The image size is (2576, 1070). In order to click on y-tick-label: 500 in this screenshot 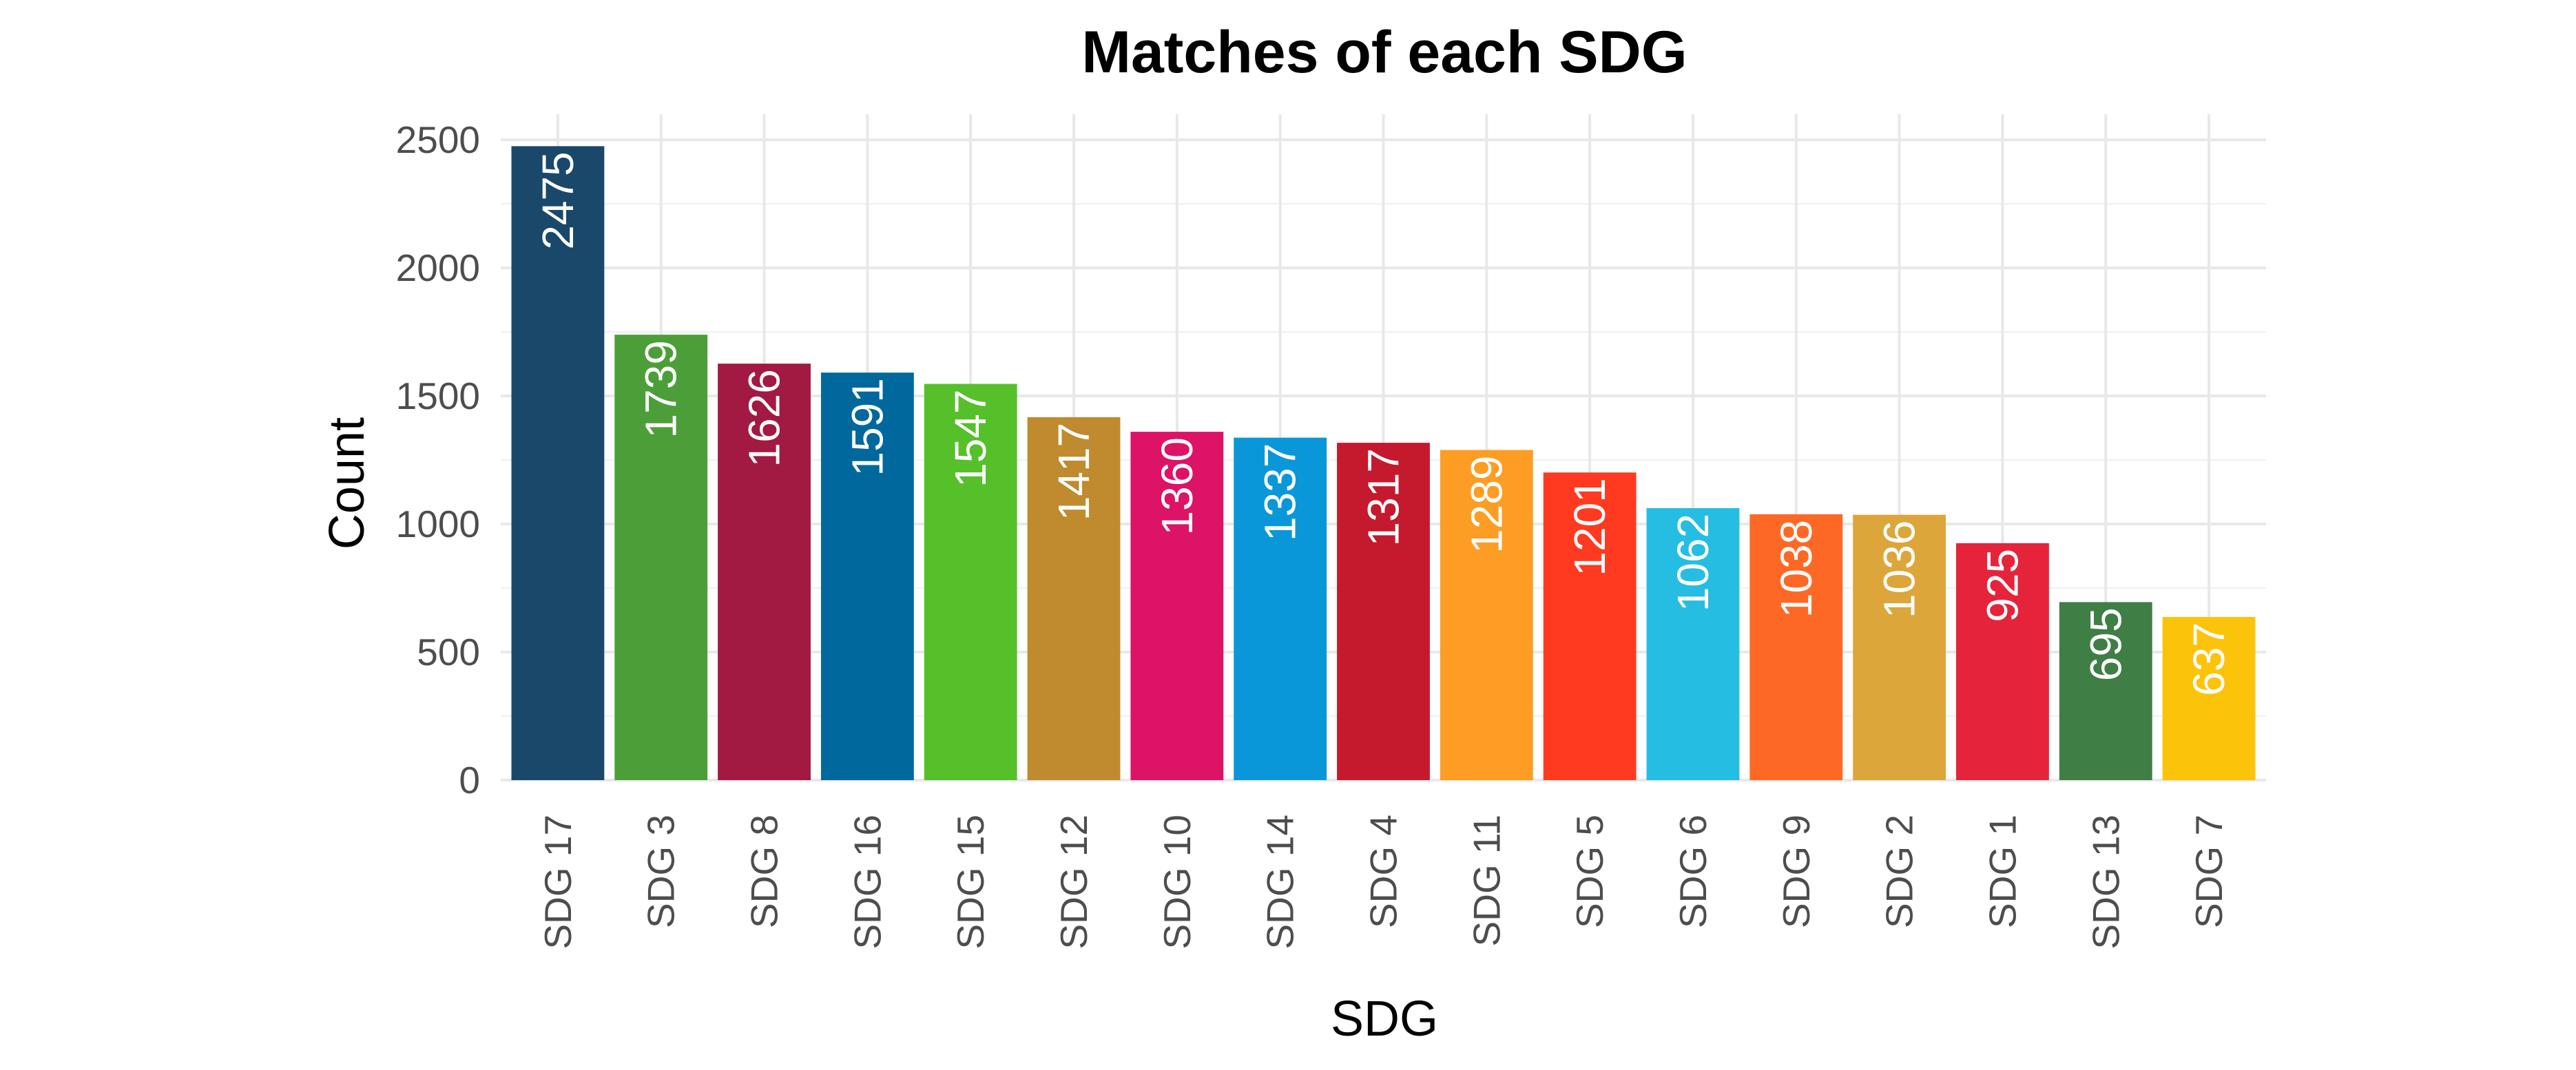, I will do `click(448, 652)`.